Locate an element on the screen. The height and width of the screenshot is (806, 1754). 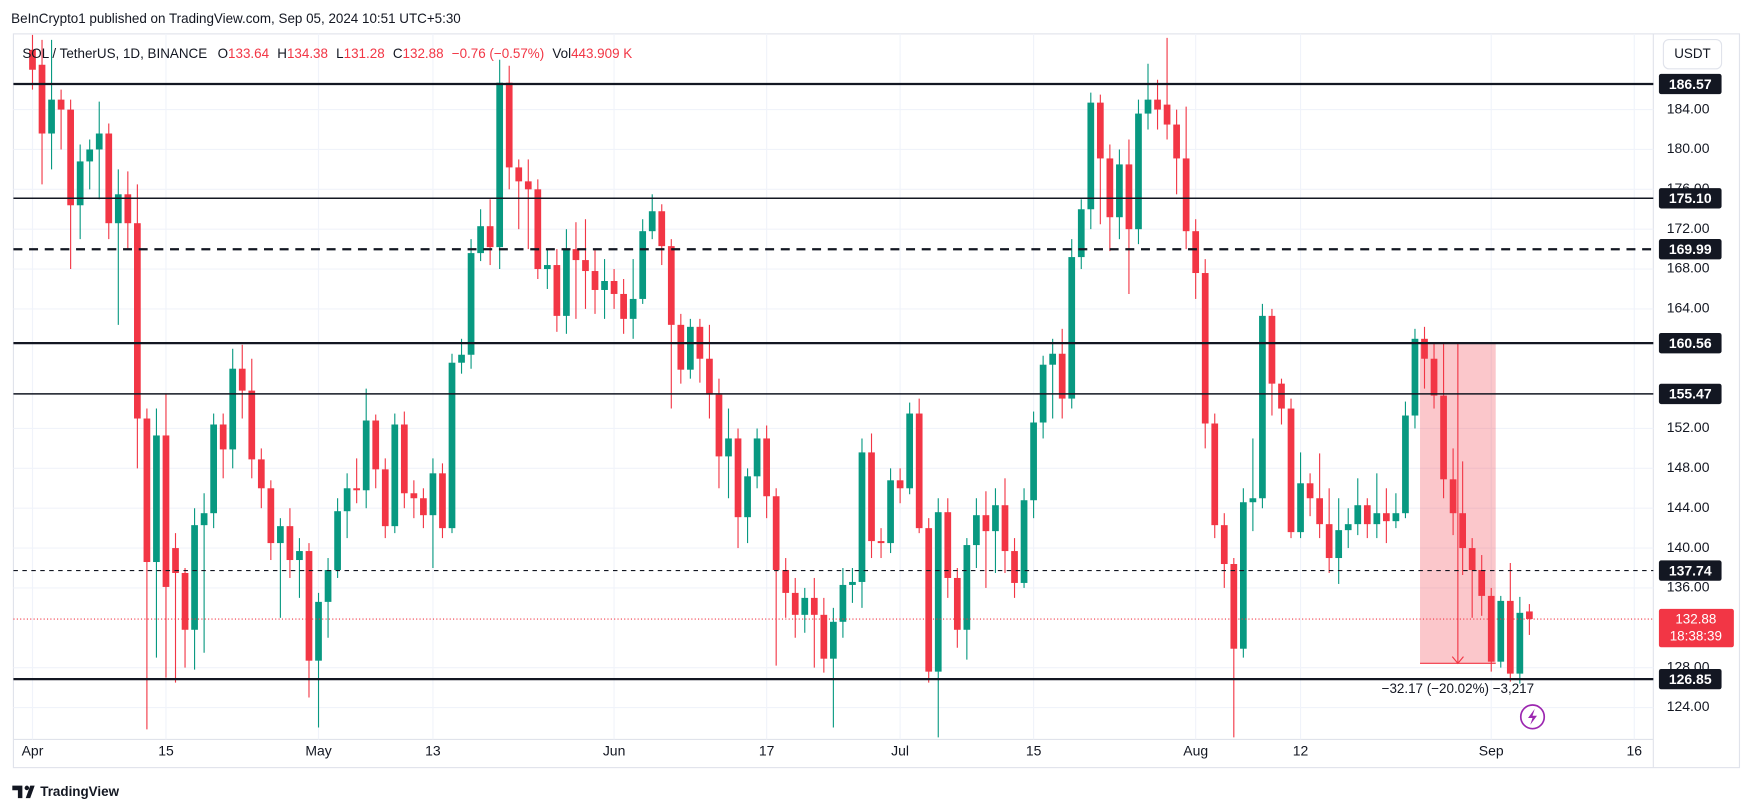
symbol: SOL / TetherUS, 1D, BINANCE is located at coordinates (114, 53).